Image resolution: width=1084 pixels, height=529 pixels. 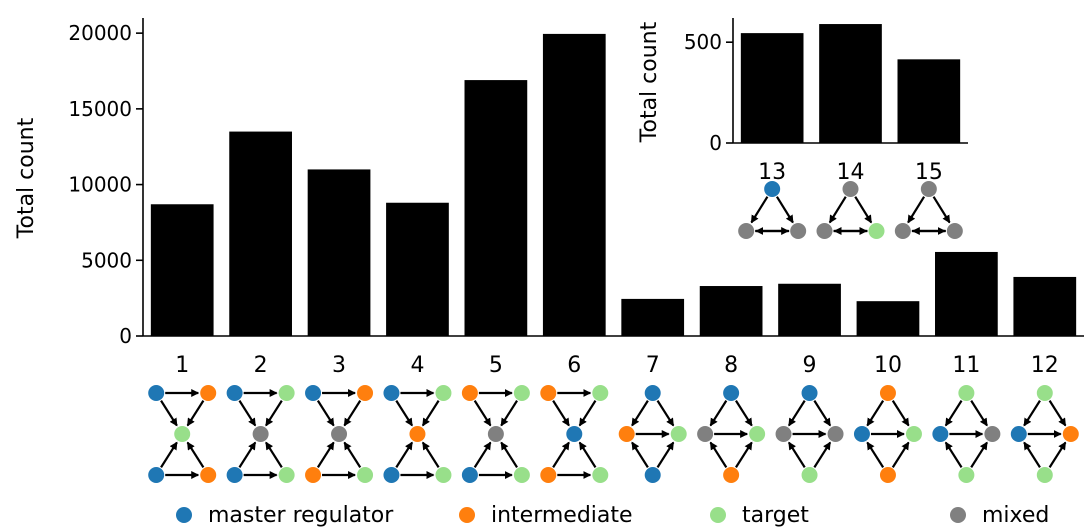 I want to click on inset-ylabel: Total count, so click(x=649, y=82).